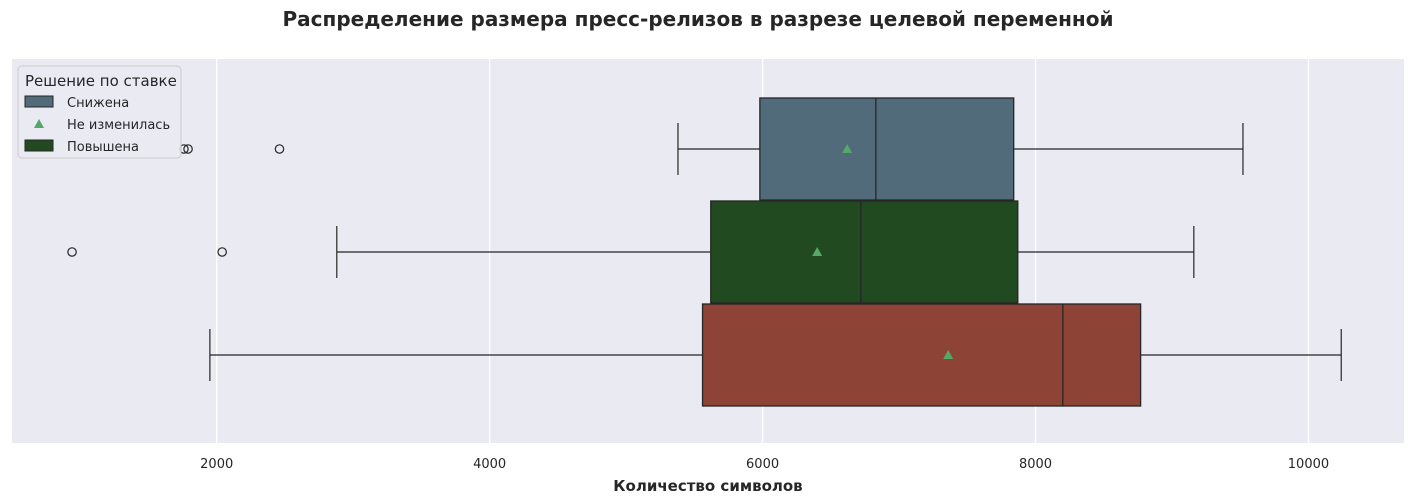 This screenshot has width=1415, height=502. I want to click on x-tick-label: 8000, so click(1035, 464).